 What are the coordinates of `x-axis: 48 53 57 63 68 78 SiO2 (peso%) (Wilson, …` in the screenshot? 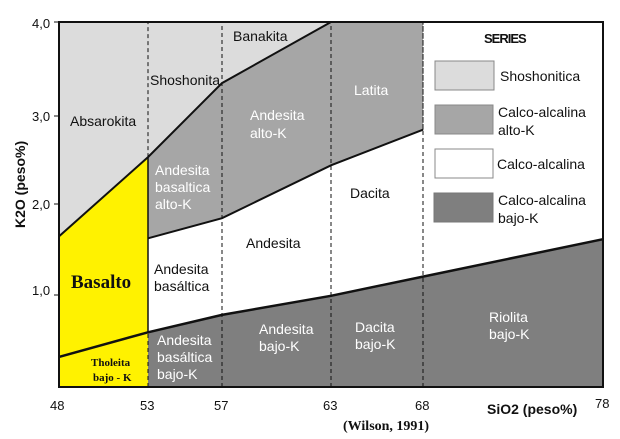 It's located at (329, 415).